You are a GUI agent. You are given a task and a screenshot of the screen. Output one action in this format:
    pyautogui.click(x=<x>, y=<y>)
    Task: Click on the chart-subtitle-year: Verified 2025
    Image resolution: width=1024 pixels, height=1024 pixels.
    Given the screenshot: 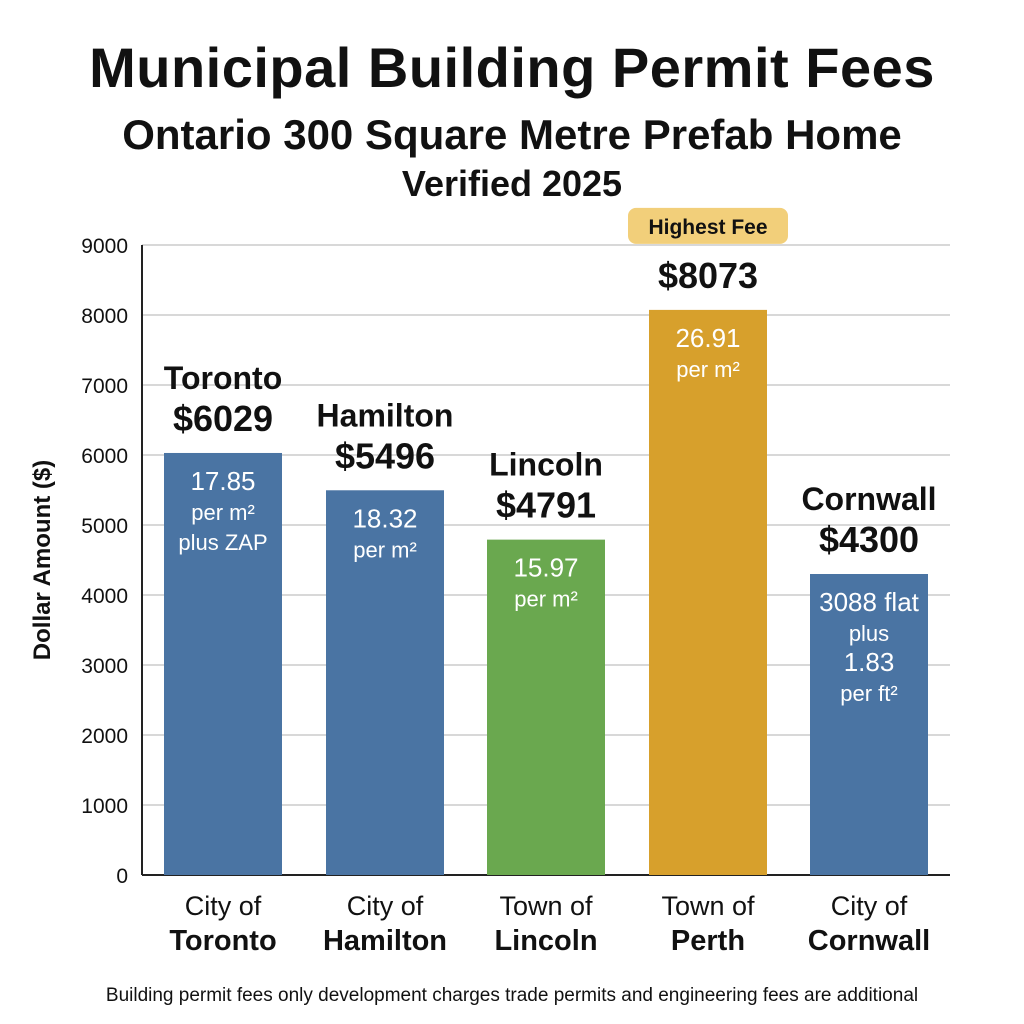 What is the action you would take?
    pyautogui.click(x=512, y=183)
    